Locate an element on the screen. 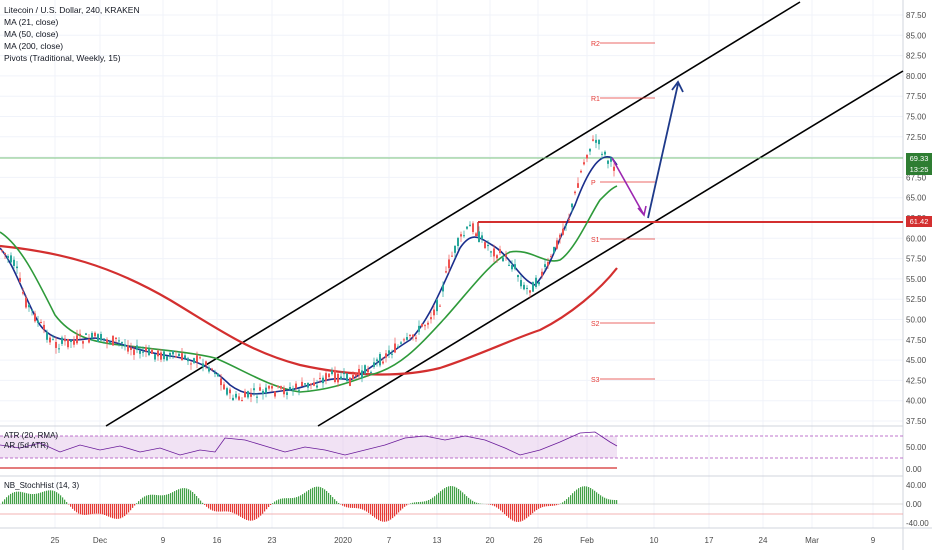  pivot-lines is located at coordinates (627, 211).